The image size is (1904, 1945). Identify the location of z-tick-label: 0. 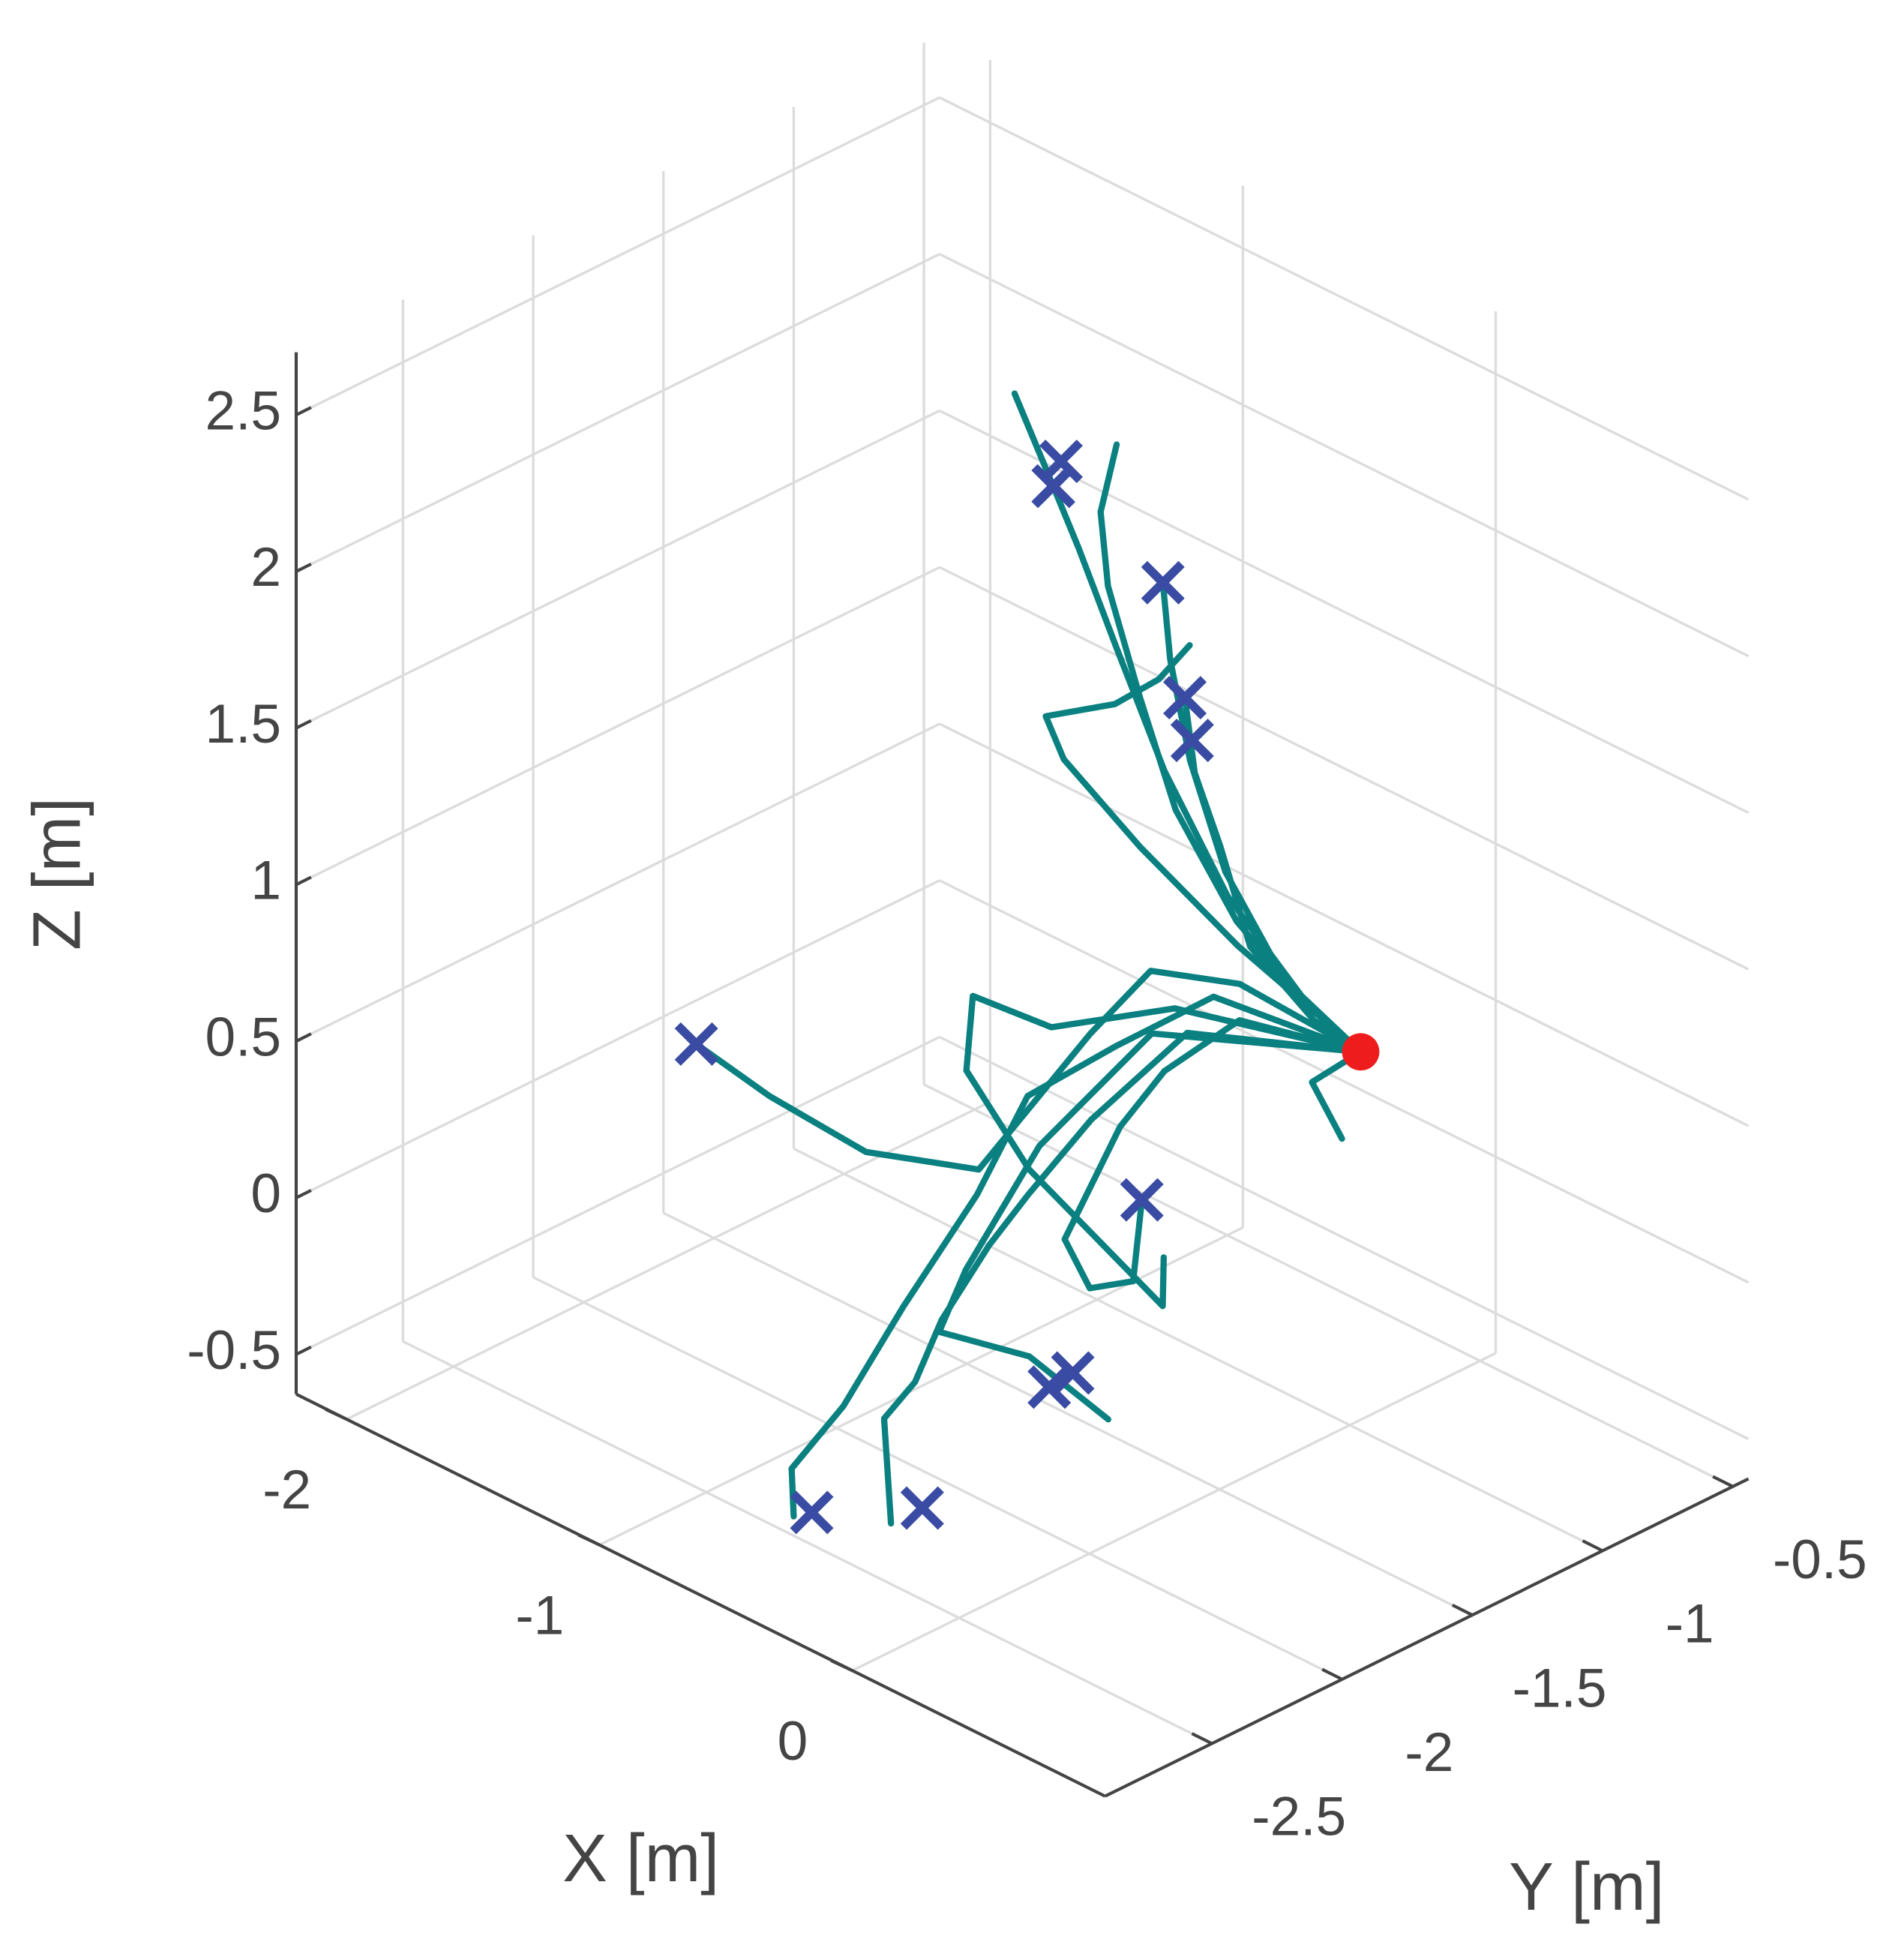
(265, 1193).